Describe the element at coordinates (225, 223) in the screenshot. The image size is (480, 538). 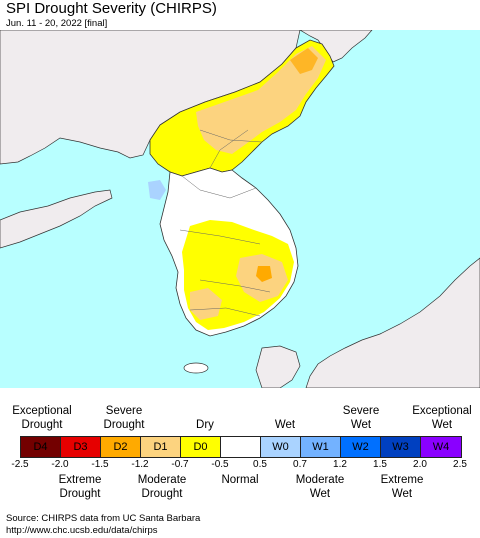
I see `provincial-borders` at that location.